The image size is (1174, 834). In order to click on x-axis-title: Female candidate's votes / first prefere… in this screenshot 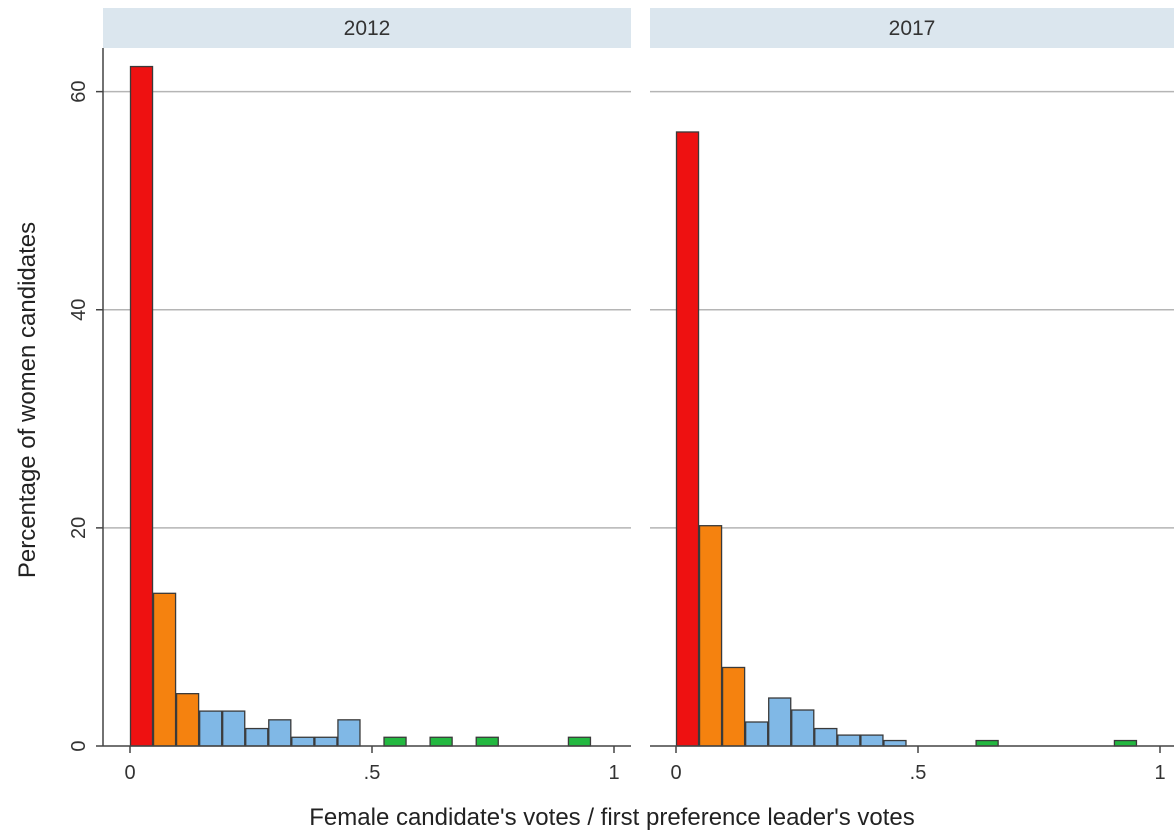, I will do `click(611, 817)`.